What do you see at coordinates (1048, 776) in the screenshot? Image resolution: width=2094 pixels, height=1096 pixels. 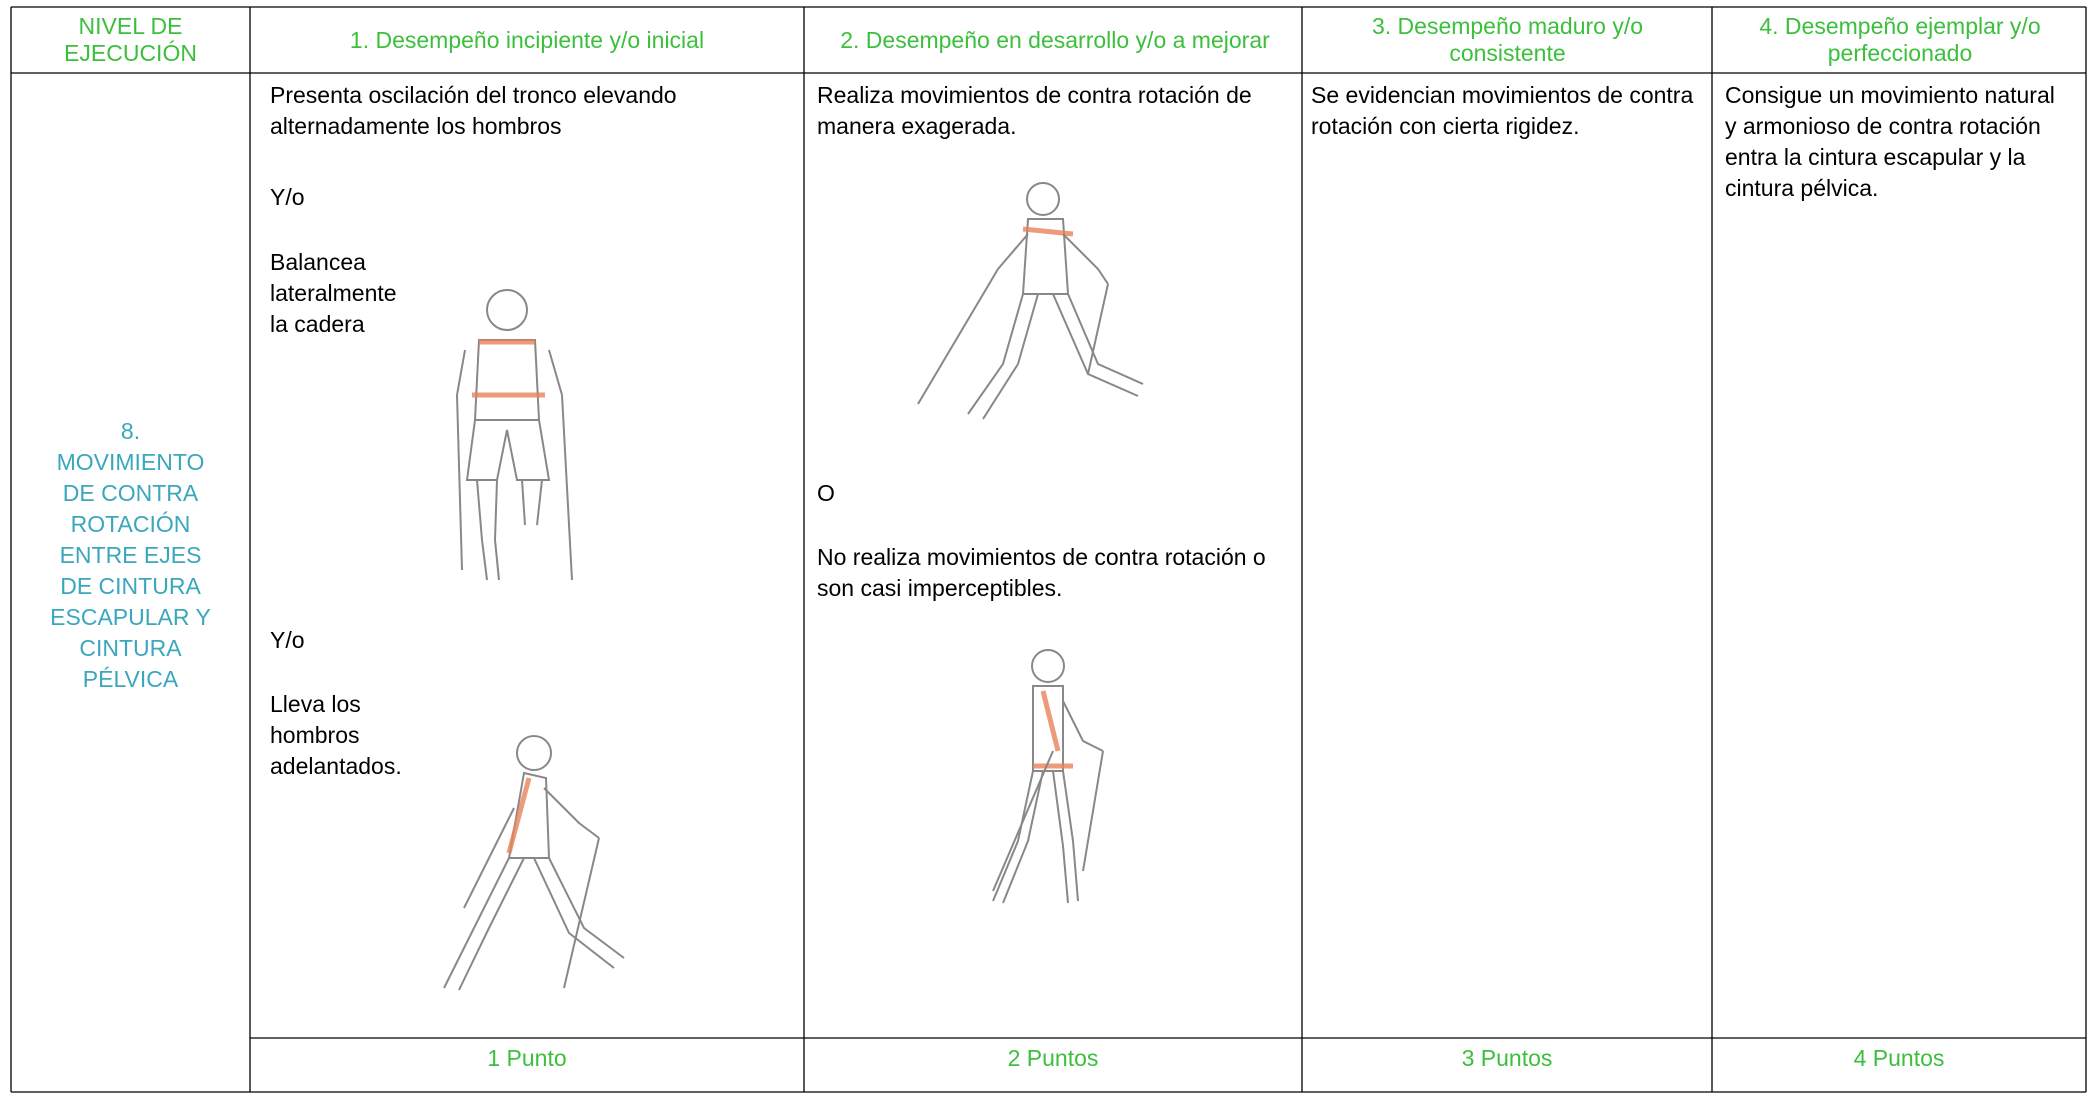 I see `illustration-minimal` at bounding box center [1048, 776].